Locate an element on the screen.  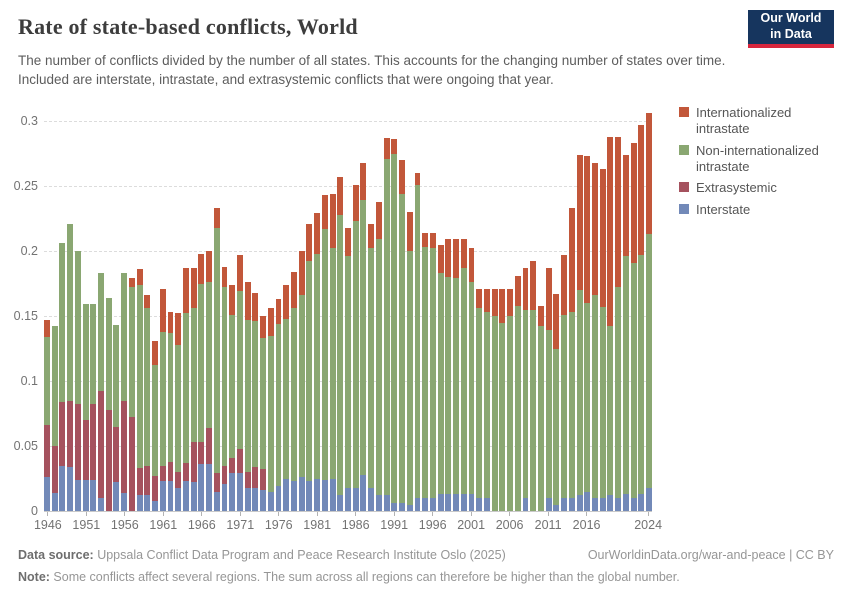
segment-interstate-2013 is located at coordinates (564, 504).